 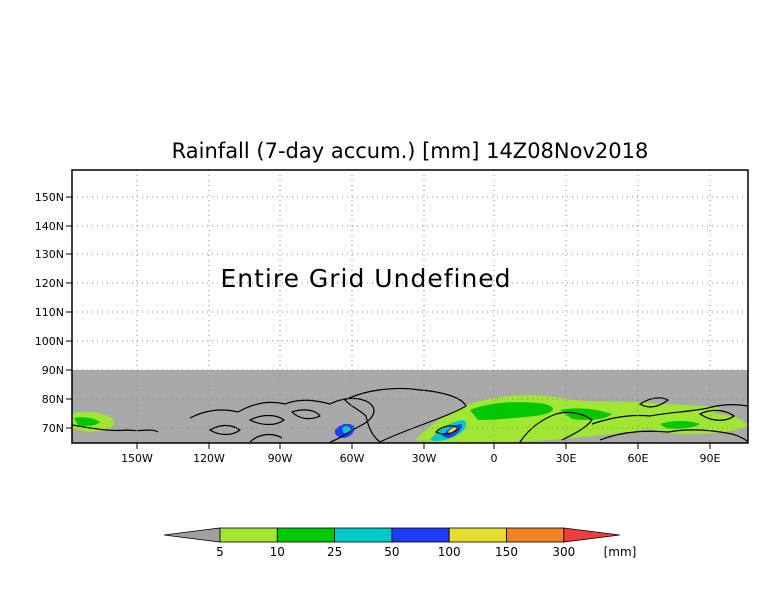 I want to click on legend-threshold-label: 100, so click(x=449, y=552).